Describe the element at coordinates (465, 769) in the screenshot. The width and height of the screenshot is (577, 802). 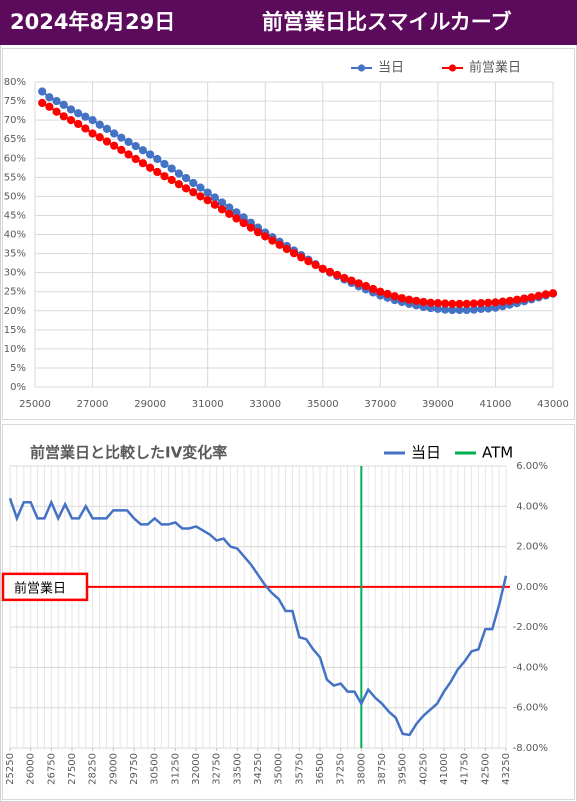
I see `x-tick-label: 41750` at that location.